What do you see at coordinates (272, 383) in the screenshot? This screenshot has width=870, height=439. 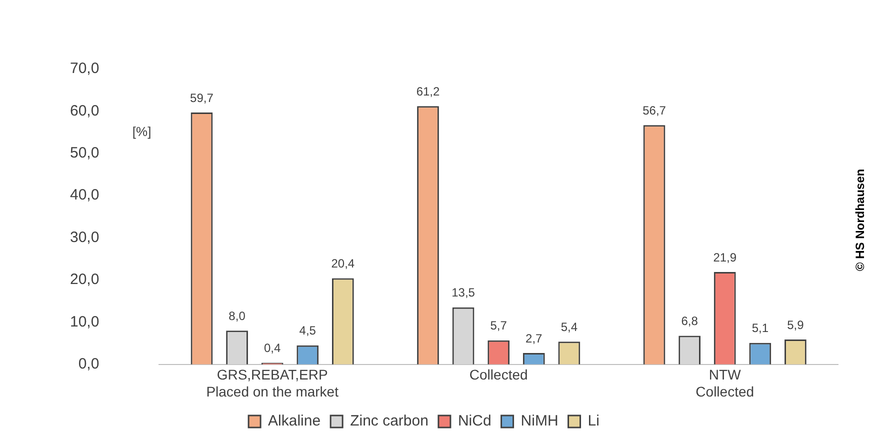 I see `x-tick-label: GRS,REBAT,ERP Placed on the market` at bounding box center [272, 383].